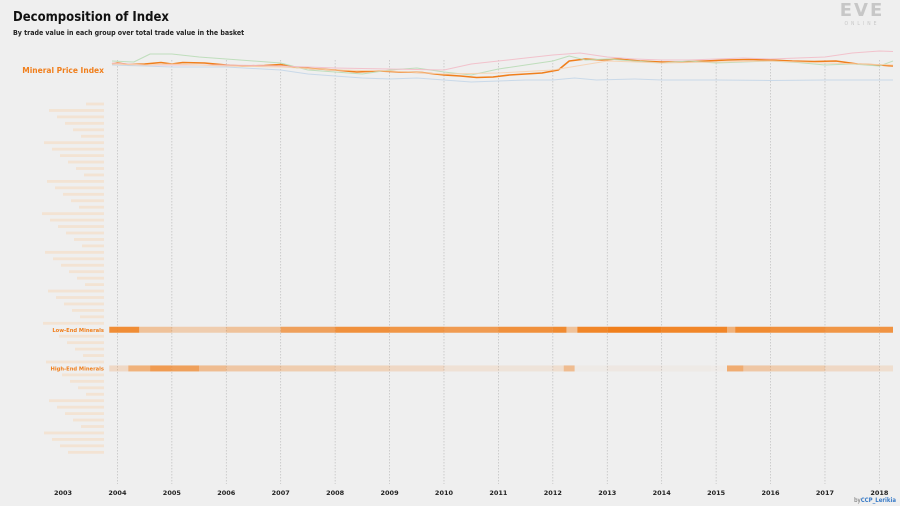  What do you see at coordinates (498, 493) in the screenshot?
I see `x-tick-label-2011: 2011` at bounding box center [498, 493].